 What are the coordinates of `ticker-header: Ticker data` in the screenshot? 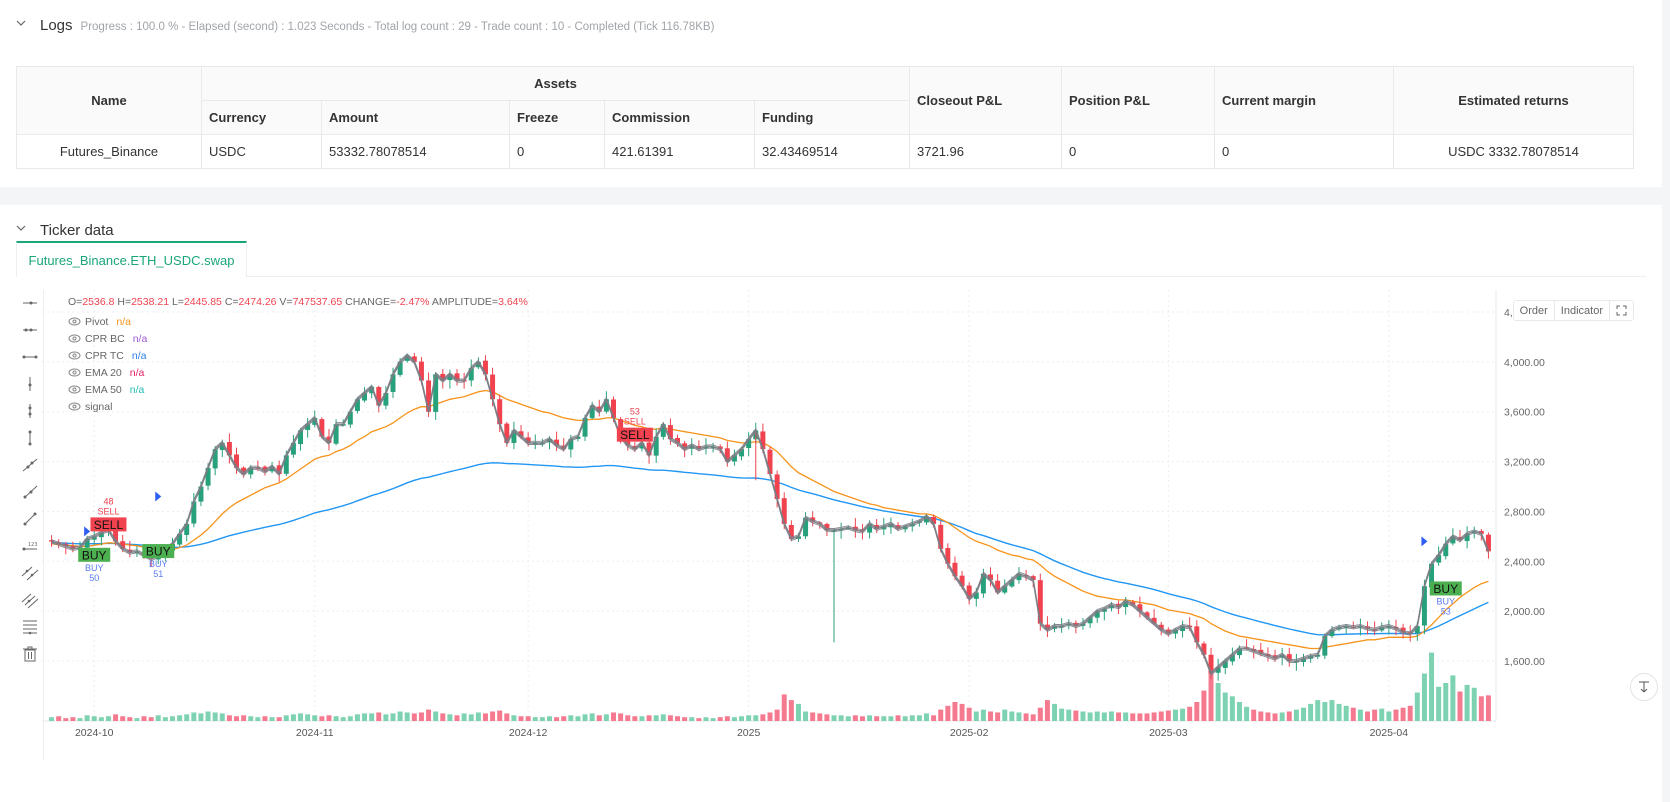 It's located at (65, 230).